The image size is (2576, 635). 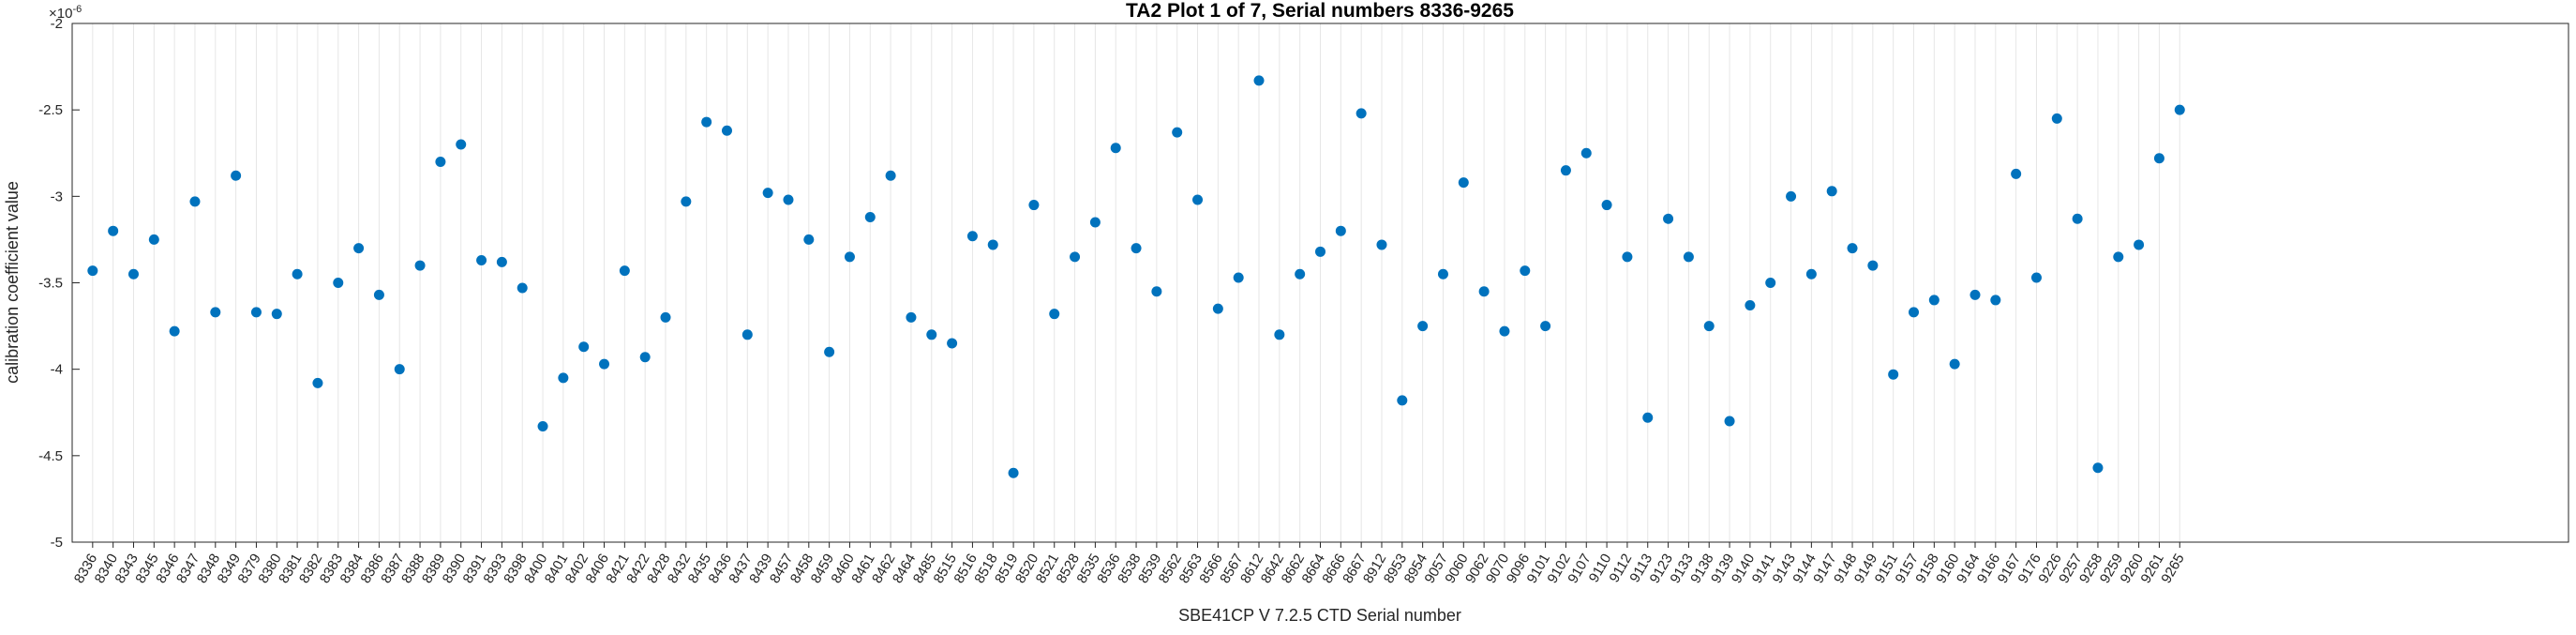 I want to click on y-tick-label: -4.5, so click(x=50, y=456).